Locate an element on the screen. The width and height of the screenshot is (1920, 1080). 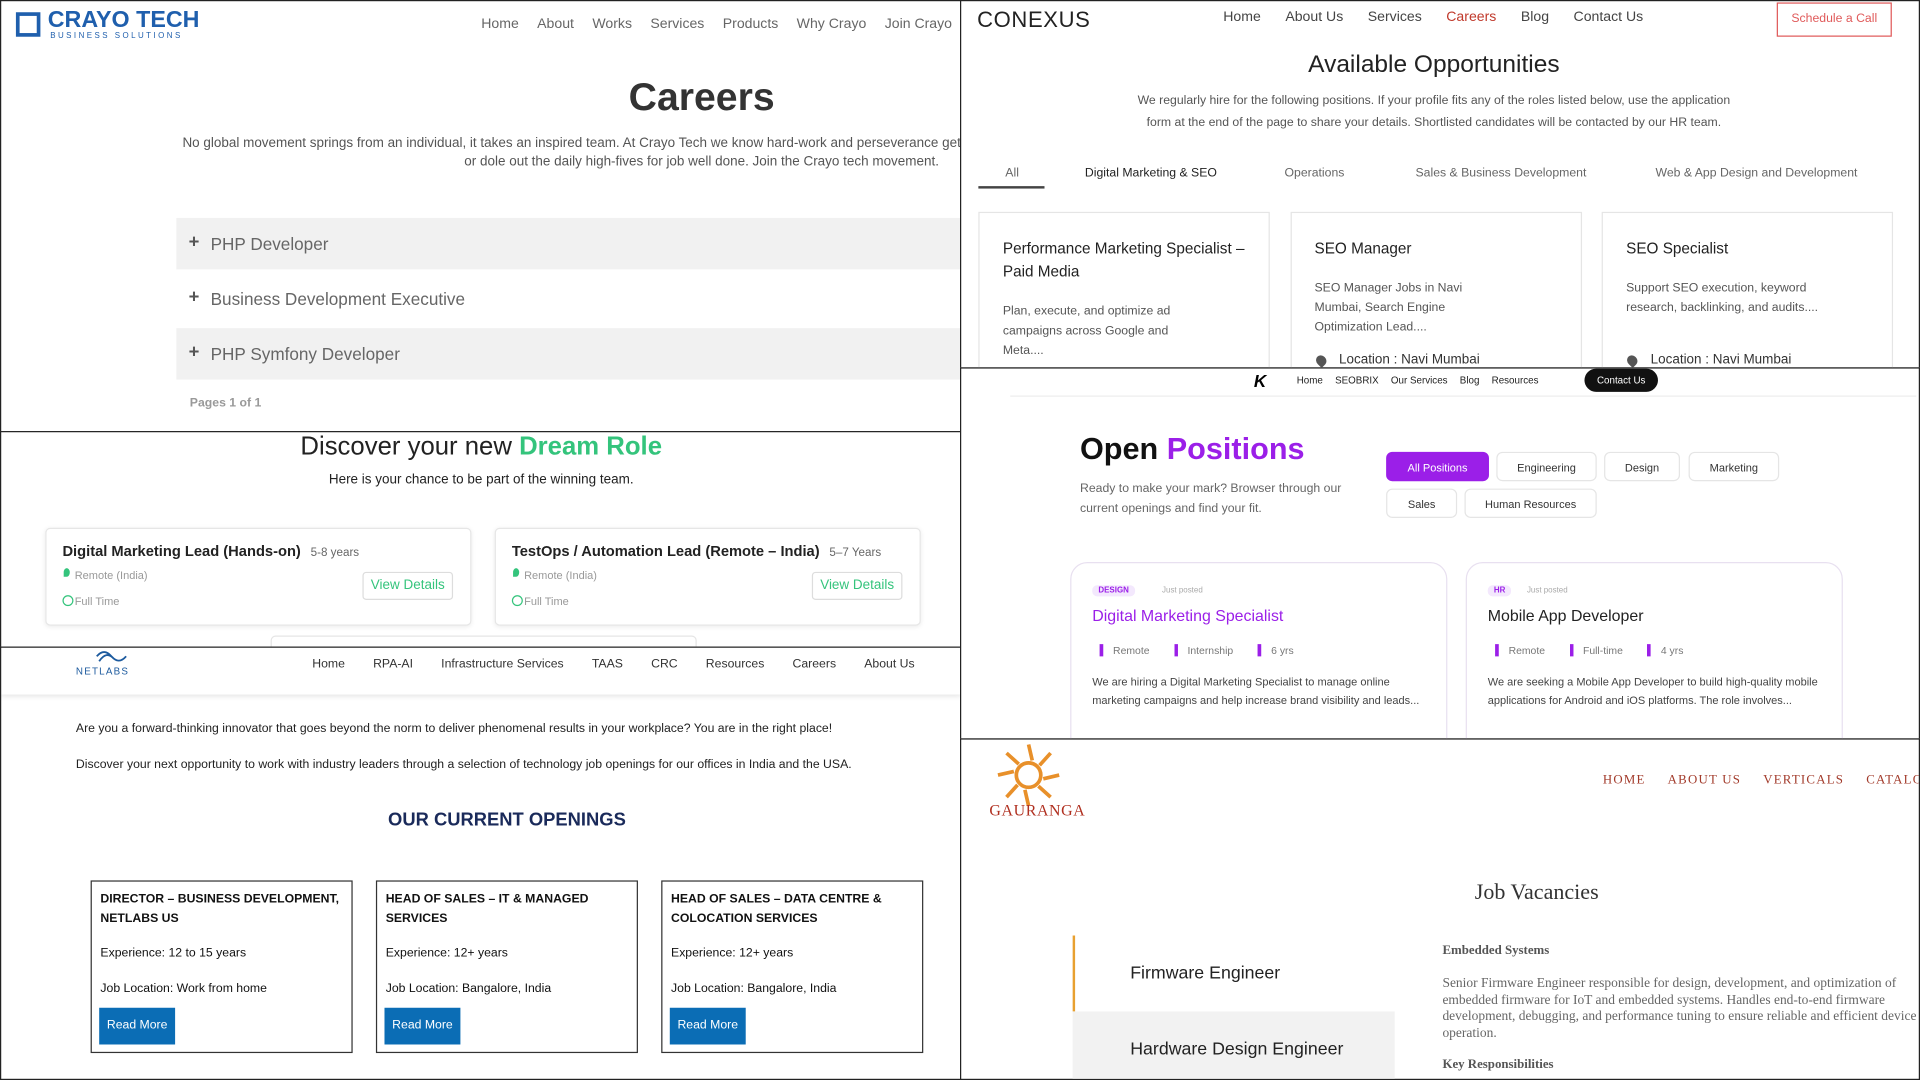
filter-pill: Engineering is located at coordinates (1546, 466).